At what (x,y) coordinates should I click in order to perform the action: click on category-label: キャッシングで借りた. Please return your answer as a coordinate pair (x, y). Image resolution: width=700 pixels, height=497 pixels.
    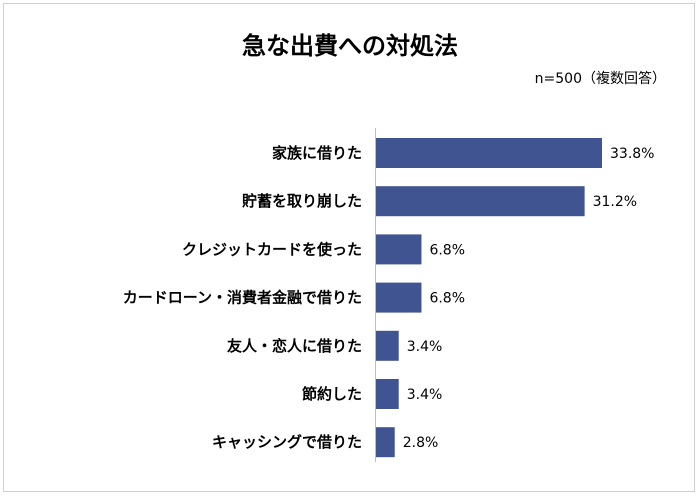
    Looking at the image, I should click on (287, 442).